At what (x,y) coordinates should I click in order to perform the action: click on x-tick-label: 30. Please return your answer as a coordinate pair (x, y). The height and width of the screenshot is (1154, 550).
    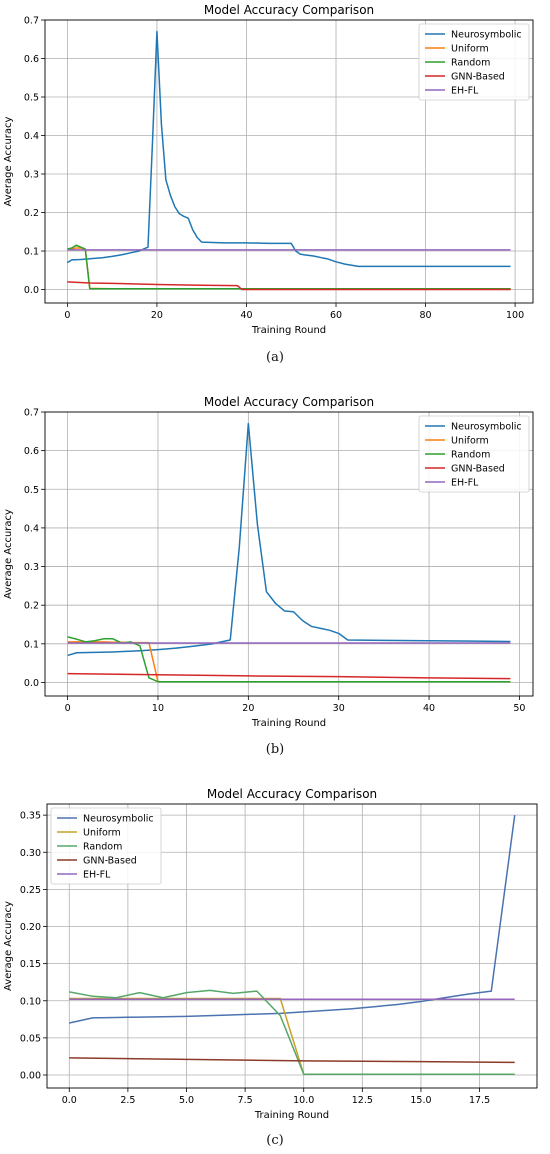
    Looking at the image, I should click on (339, 708).